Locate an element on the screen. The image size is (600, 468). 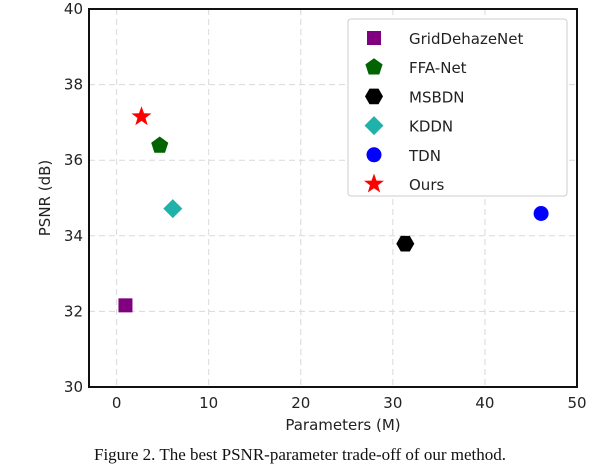
legend-marker-kddn is located at coordinates (374, 126).